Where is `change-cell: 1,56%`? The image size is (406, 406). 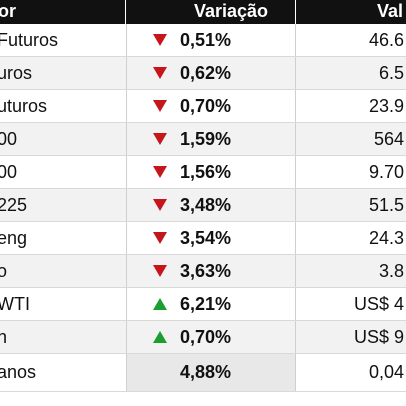 change-cell: 1,56% is located at coordinates (211, 172).